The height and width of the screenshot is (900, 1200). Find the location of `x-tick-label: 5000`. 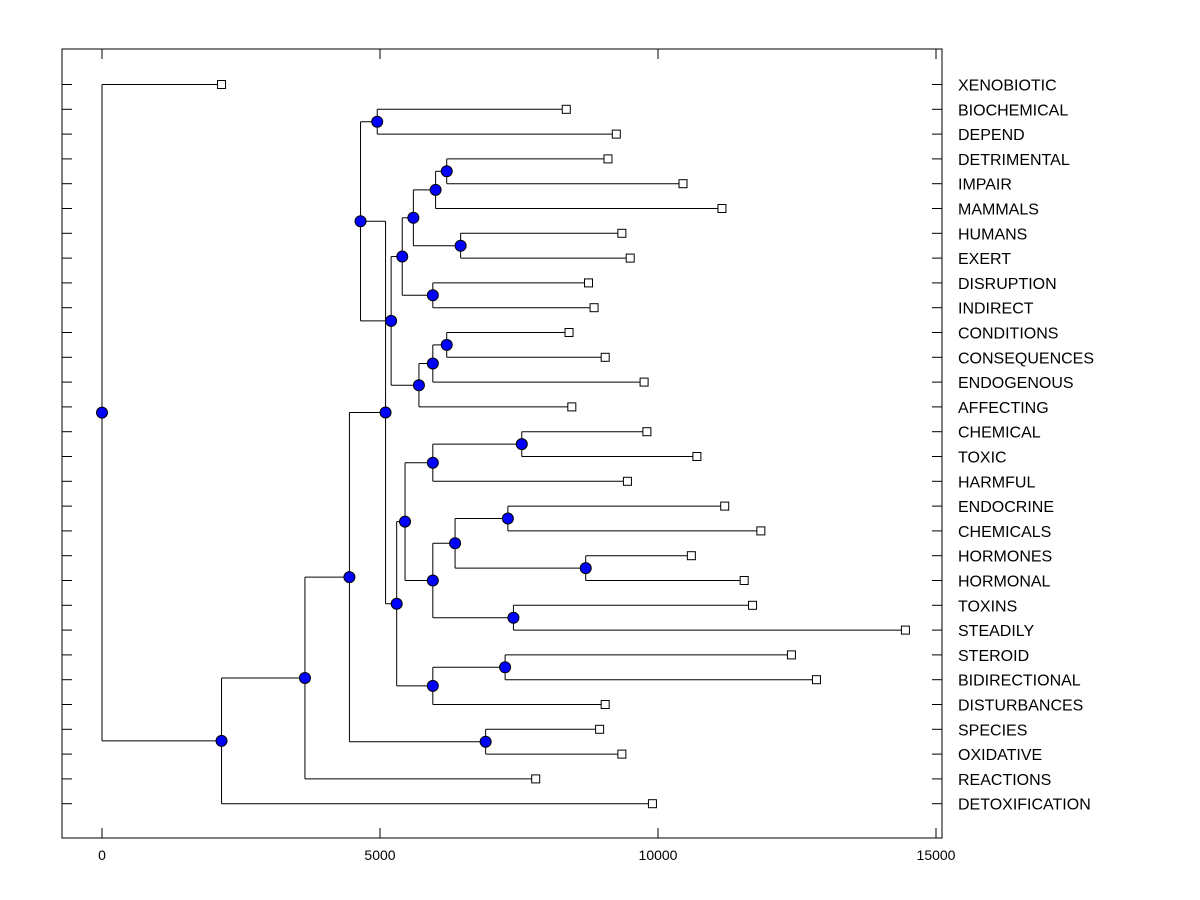

x-tick-label: 5000 is located at coordinates (379, 855).